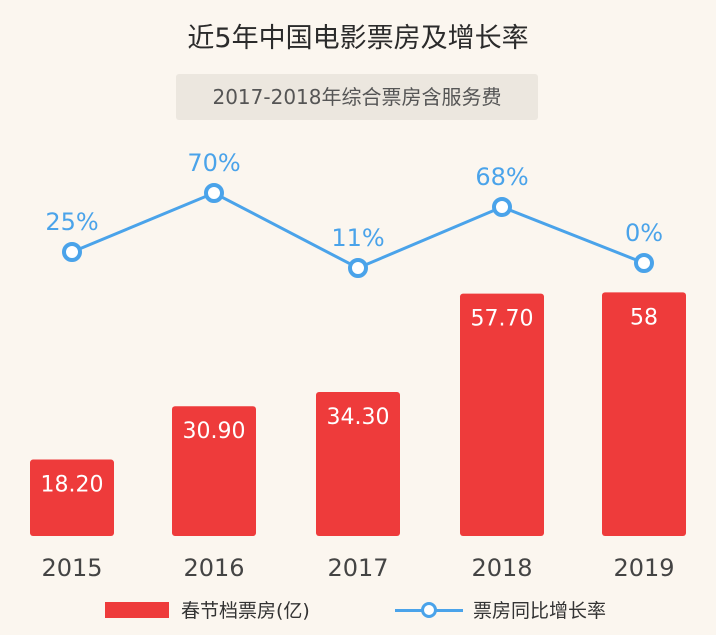 The image size is (716, 635). I want to click on chart-title: 近5年中国电影票房及增长率, so click(358, 38).